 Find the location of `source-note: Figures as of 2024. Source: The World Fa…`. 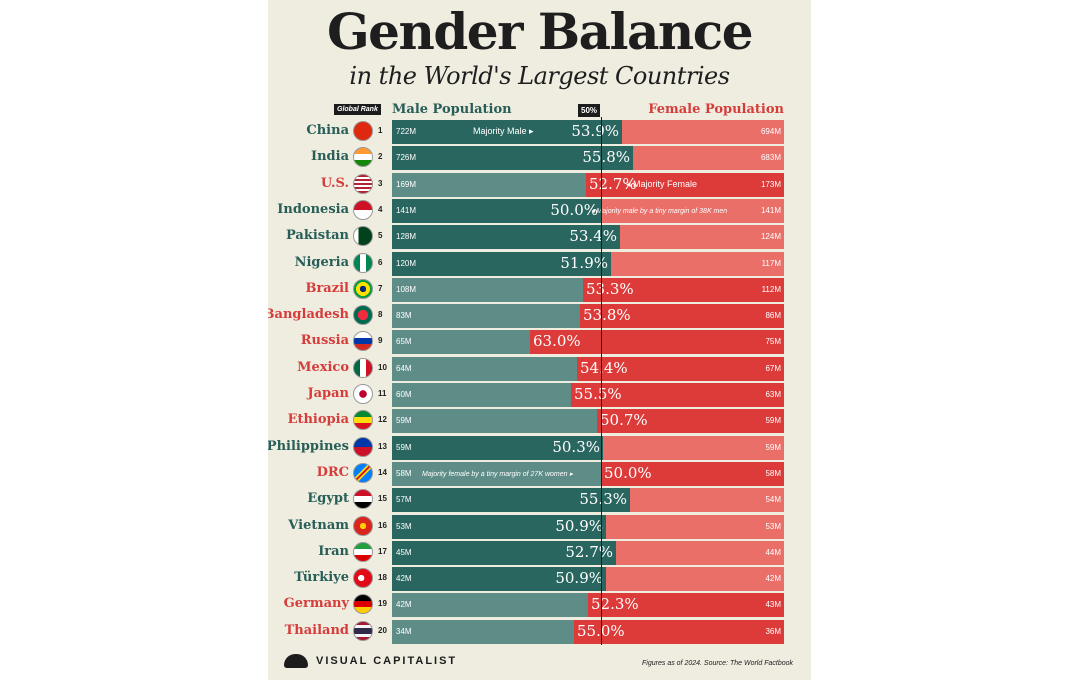

source-note: Figures as of 2024. Source: The World Fa… is located at coordinates (717, 663).